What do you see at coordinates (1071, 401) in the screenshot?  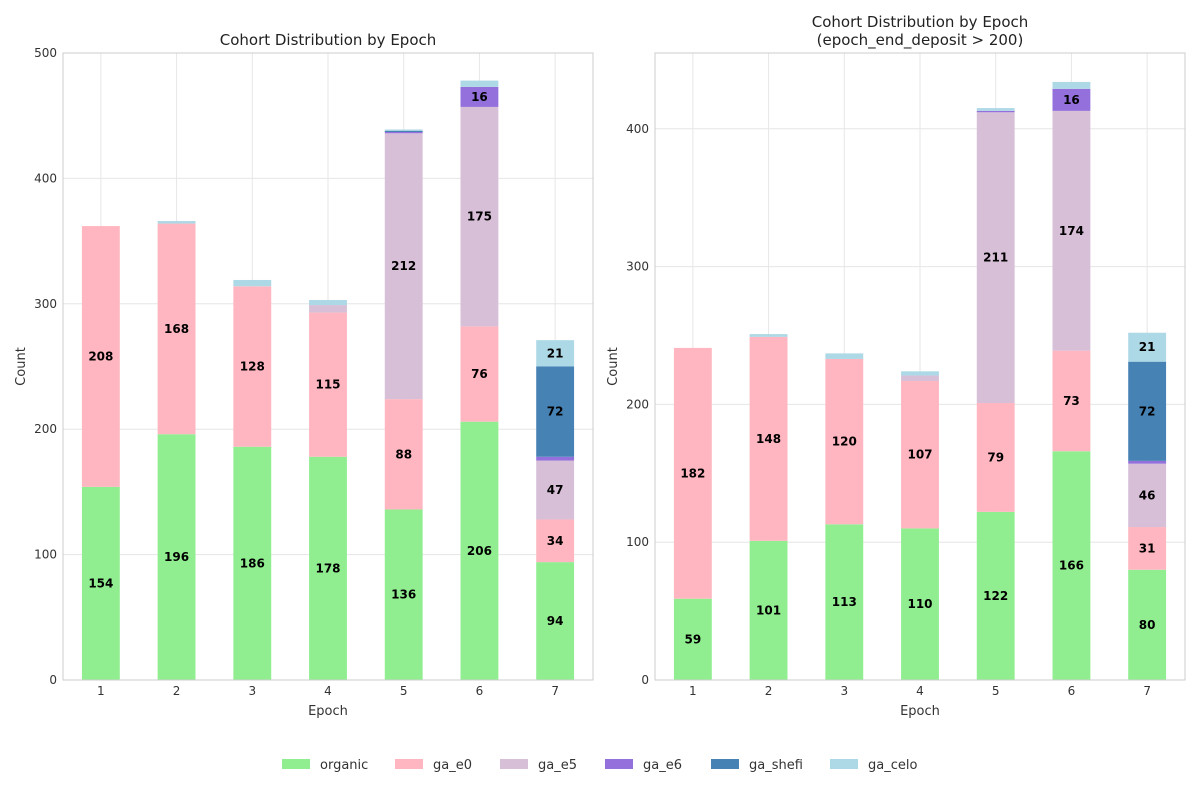 I see `data-label: 73` at bounding box center [1071, 401].